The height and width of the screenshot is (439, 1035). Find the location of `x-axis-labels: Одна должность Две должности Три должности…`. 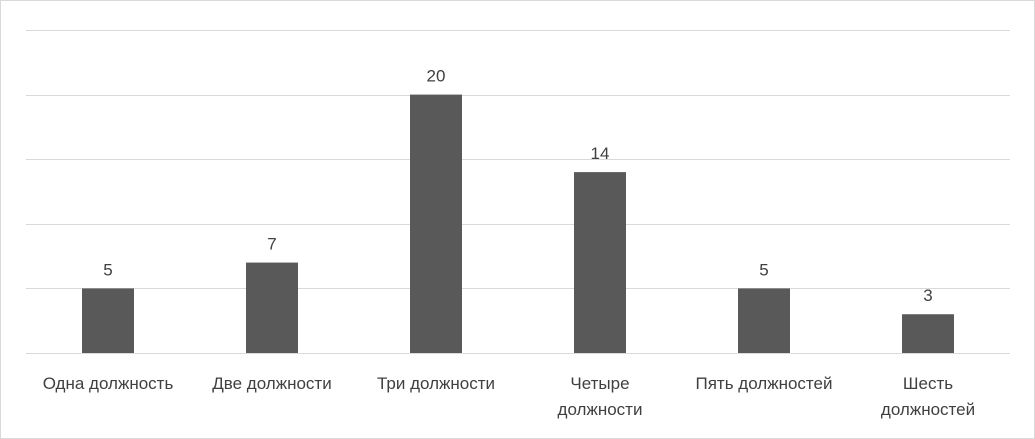

x-axis-labels: Одна должность Две должности Три должности… is located at coordinates (509, 396).